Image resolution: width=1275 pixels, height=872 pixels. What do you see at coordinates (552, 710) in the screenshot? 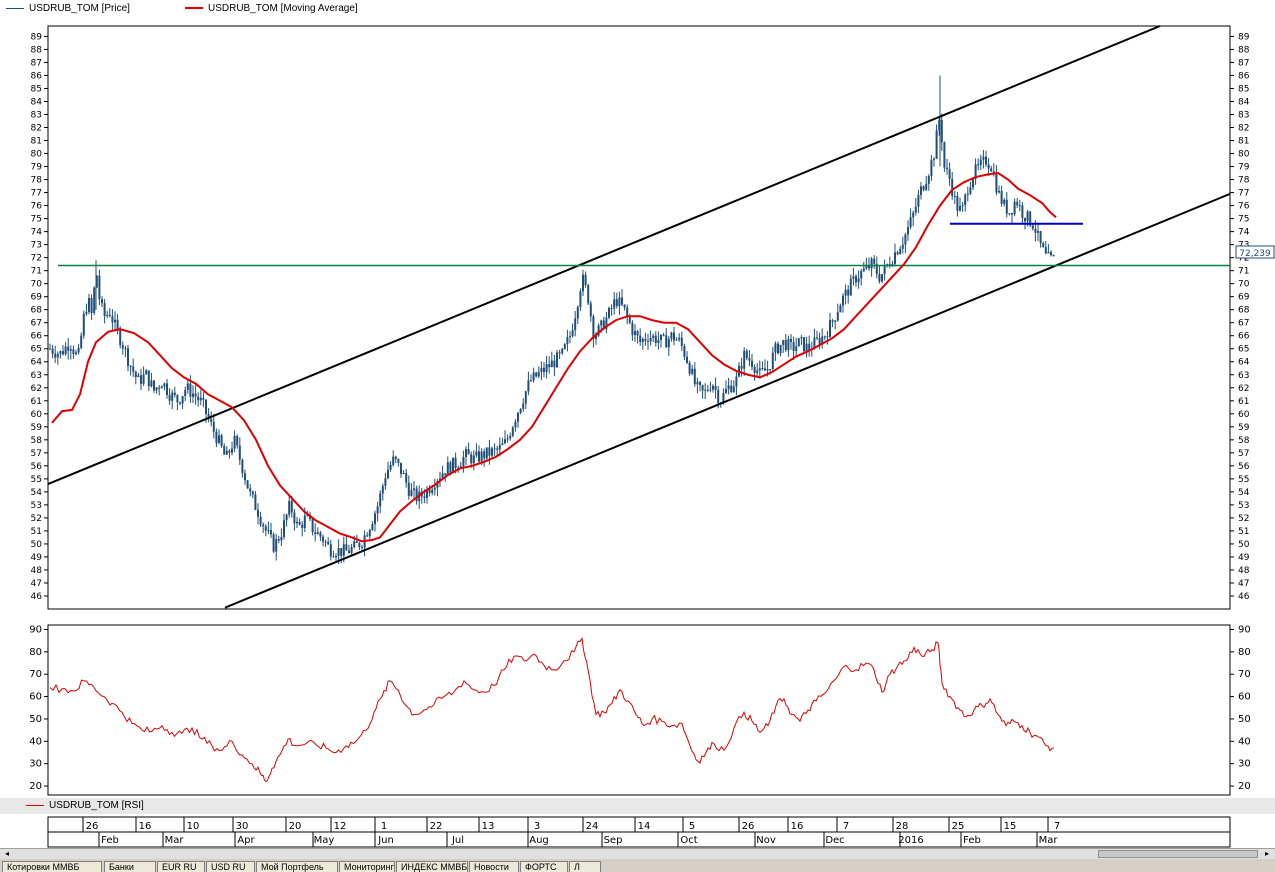
I see `rsi-series-line` at bounding box center [552, 710].